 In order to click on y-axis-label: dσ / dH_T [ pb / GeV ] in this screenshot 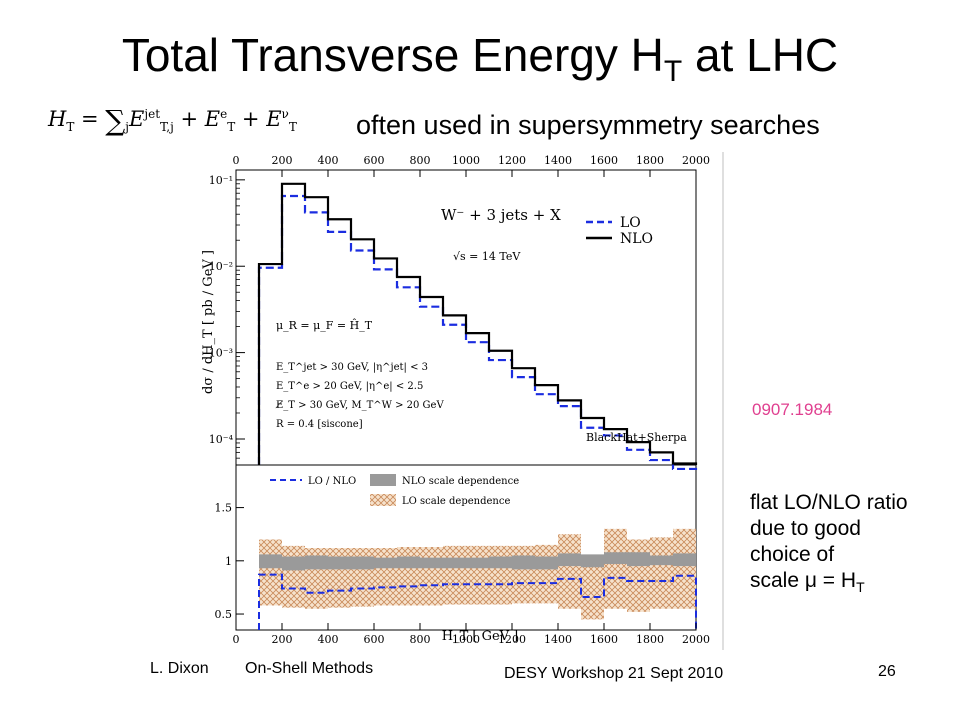, I will do `click(208, 322)`.